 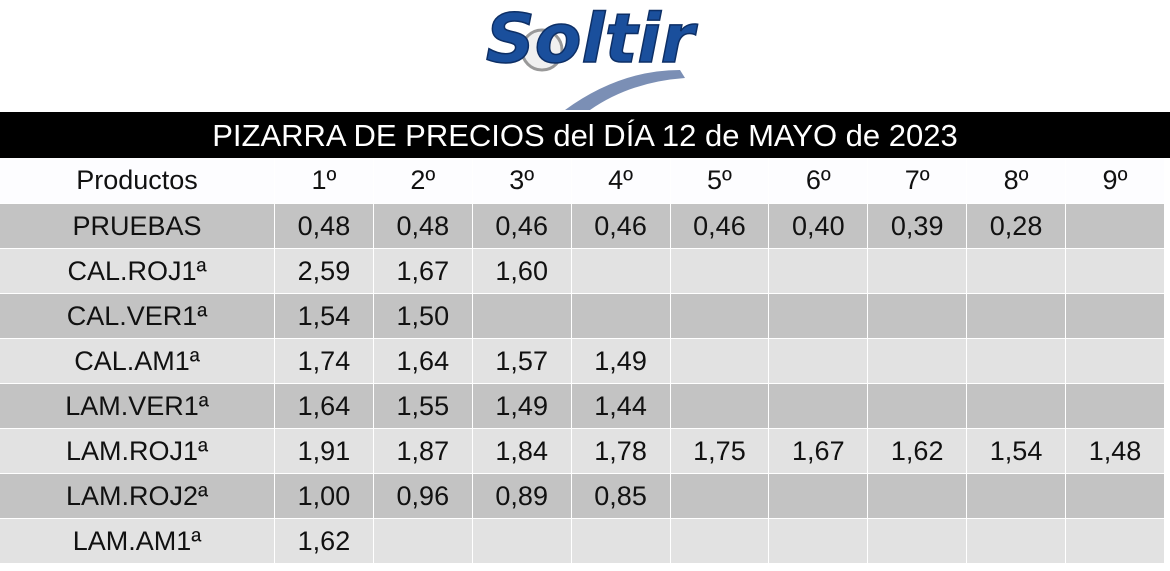 I want to click on price-cell: 0,28, so click(x=1016, y=226).